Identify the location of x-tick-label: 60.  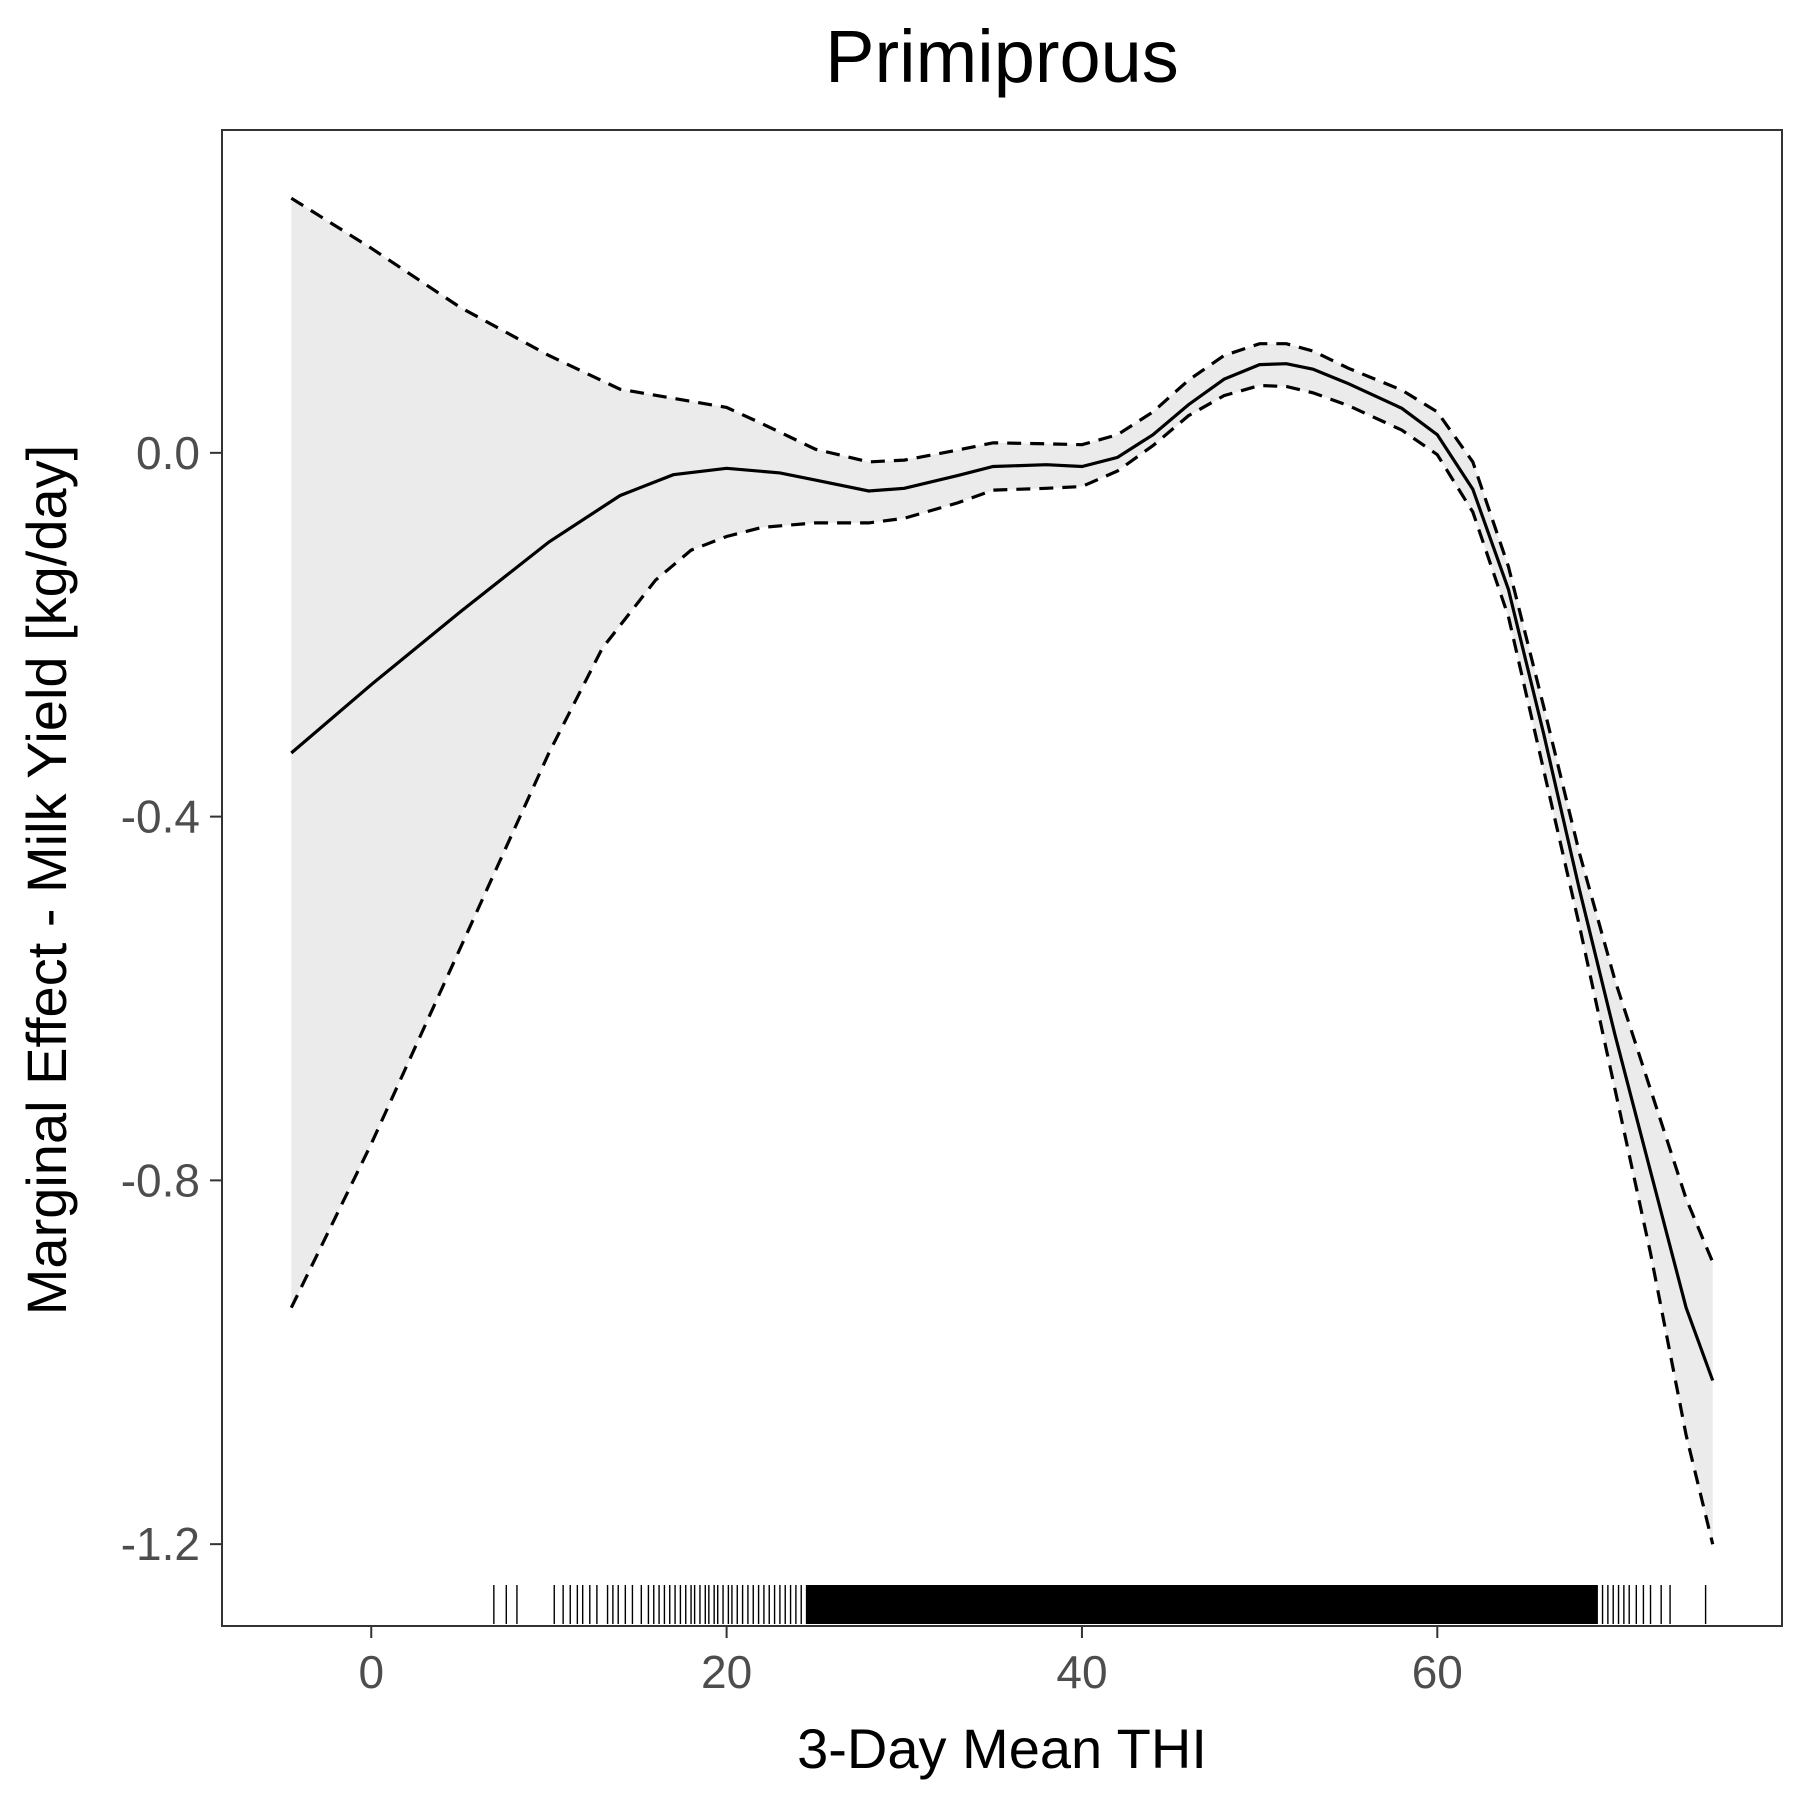
(1437, 1672).